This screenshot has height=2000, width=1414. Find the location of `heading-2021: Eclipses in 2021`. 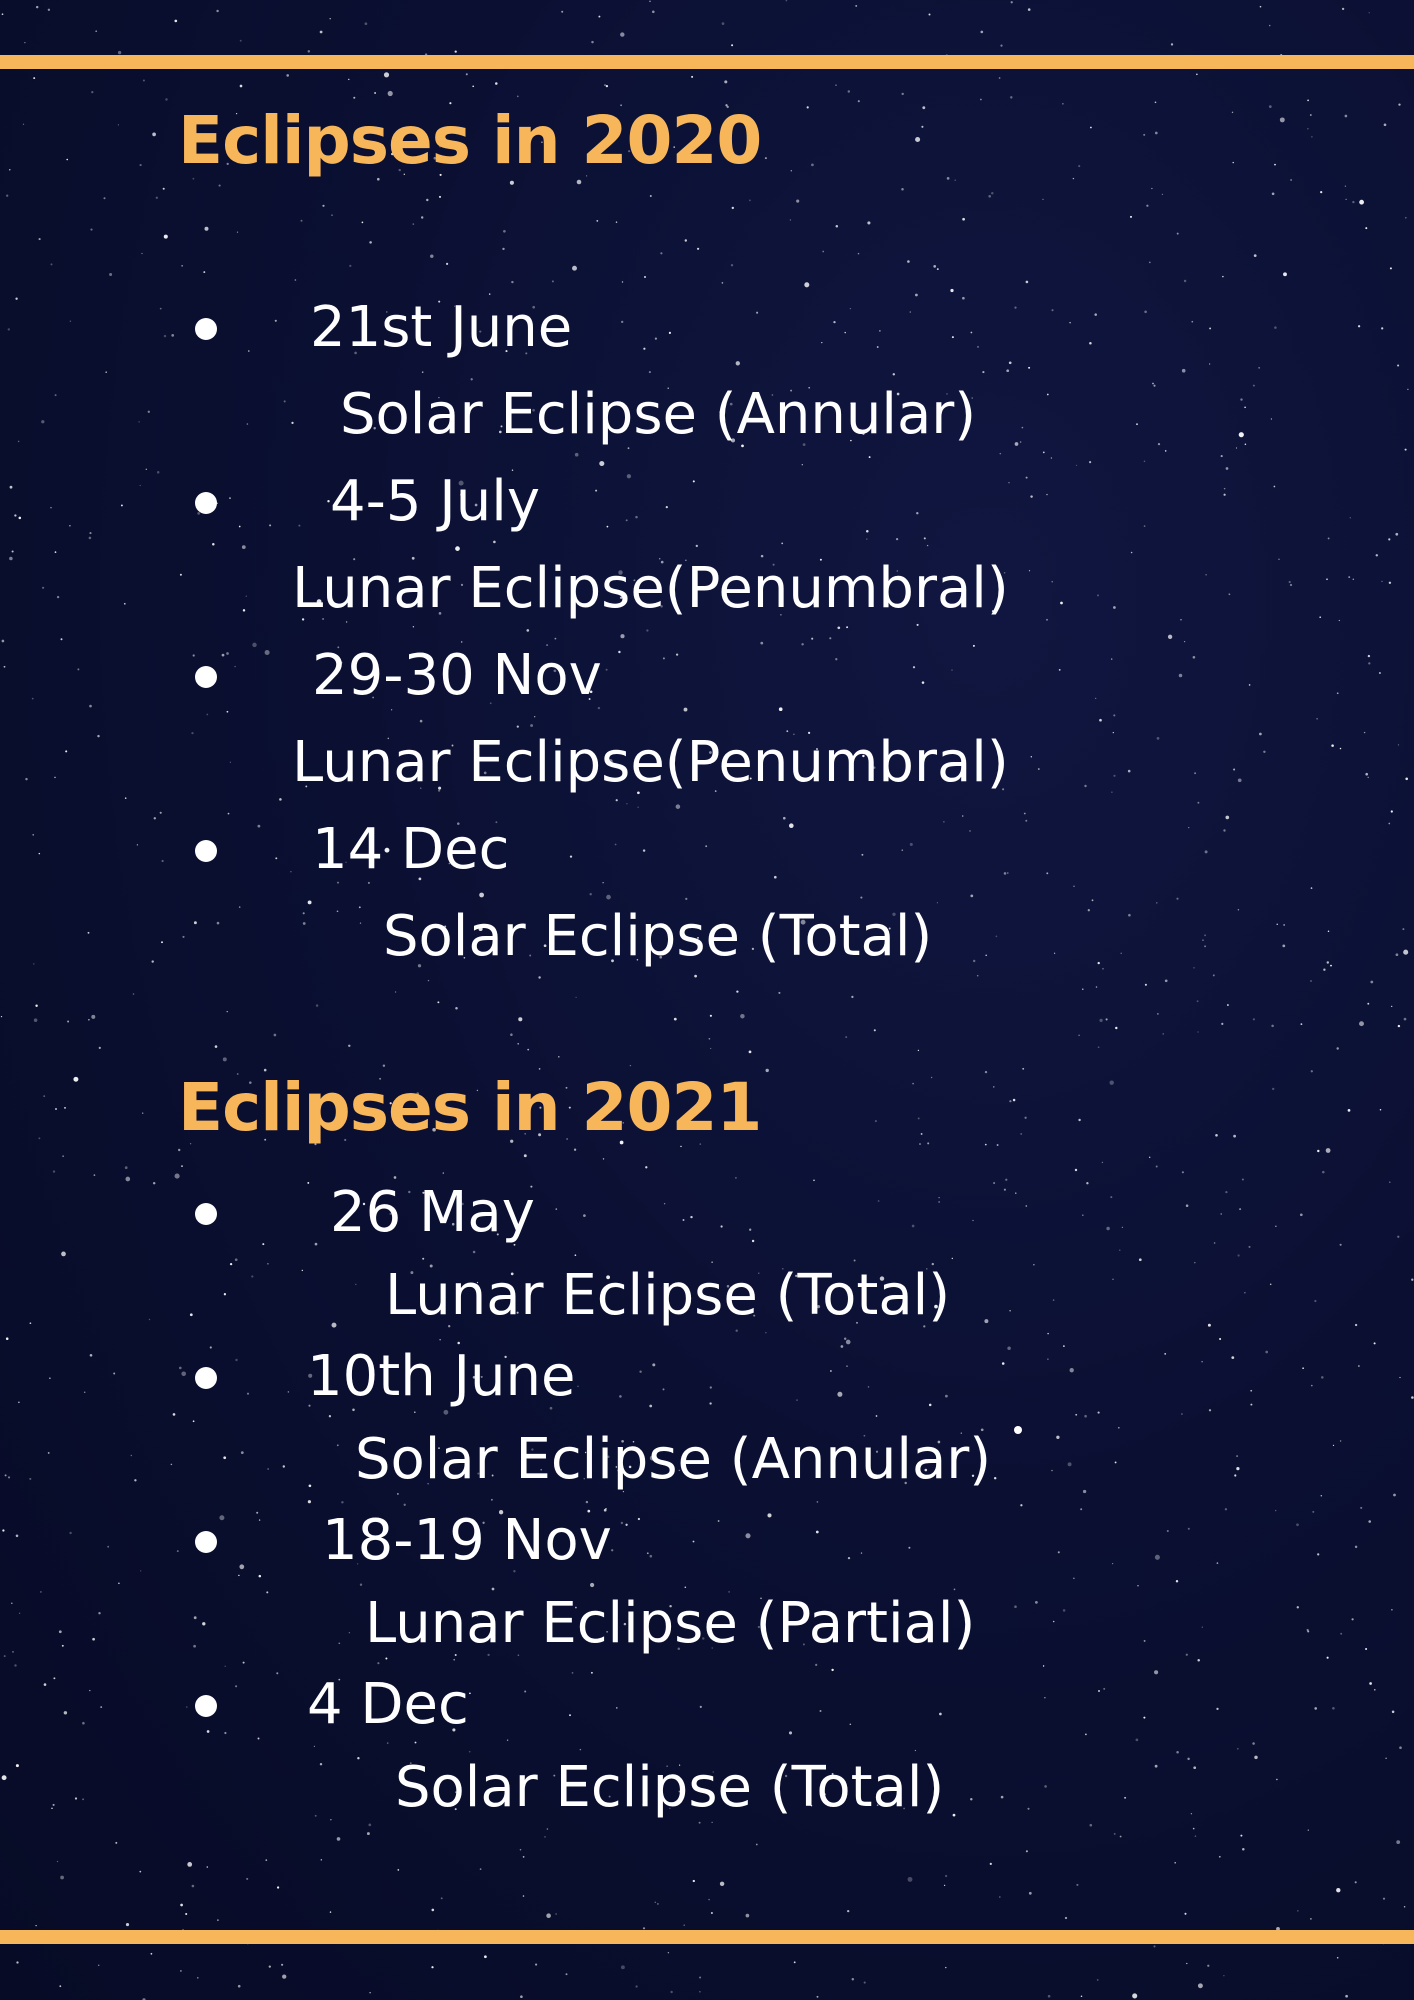

heading-2021: Eclipses in 2021 is located at coordinates (470, 1107).